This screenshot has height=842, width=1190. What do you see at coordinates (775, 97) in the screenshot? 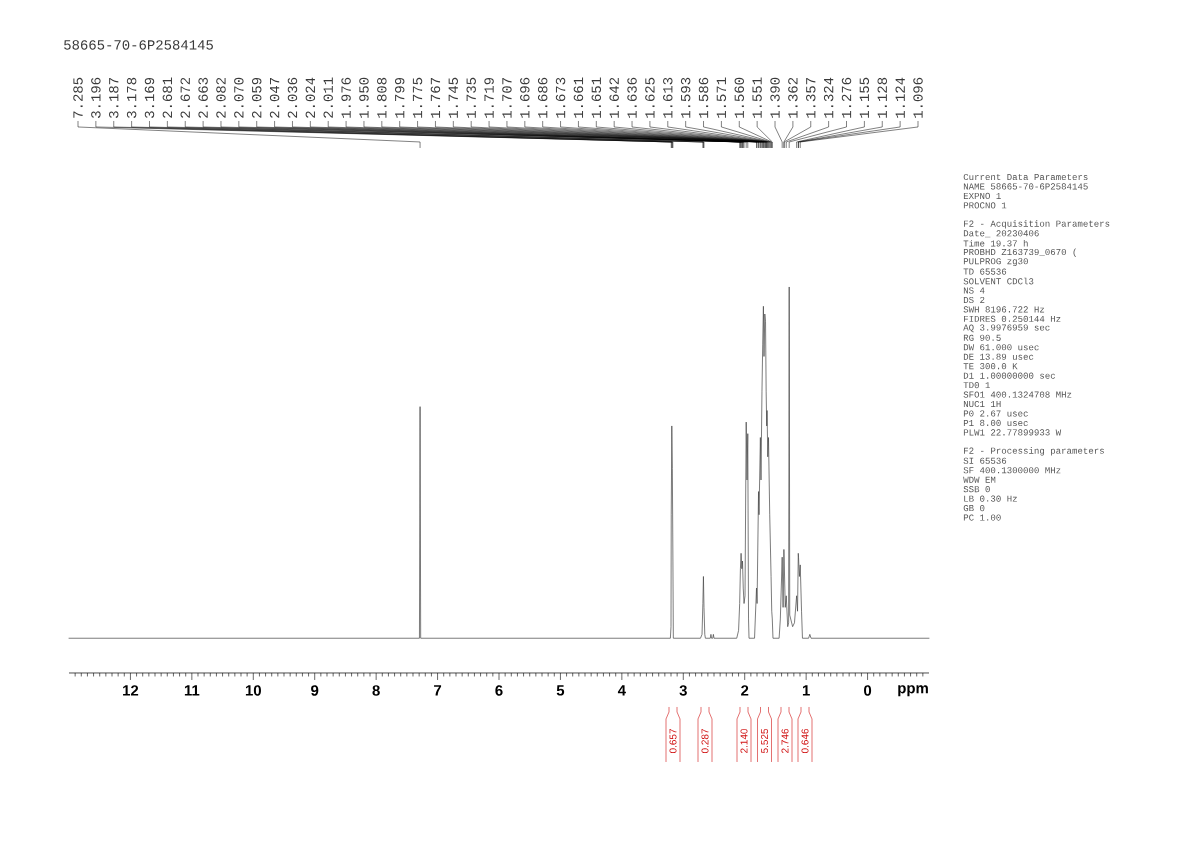
I see `annotation: 1.390` at bounding box center [775, 97].